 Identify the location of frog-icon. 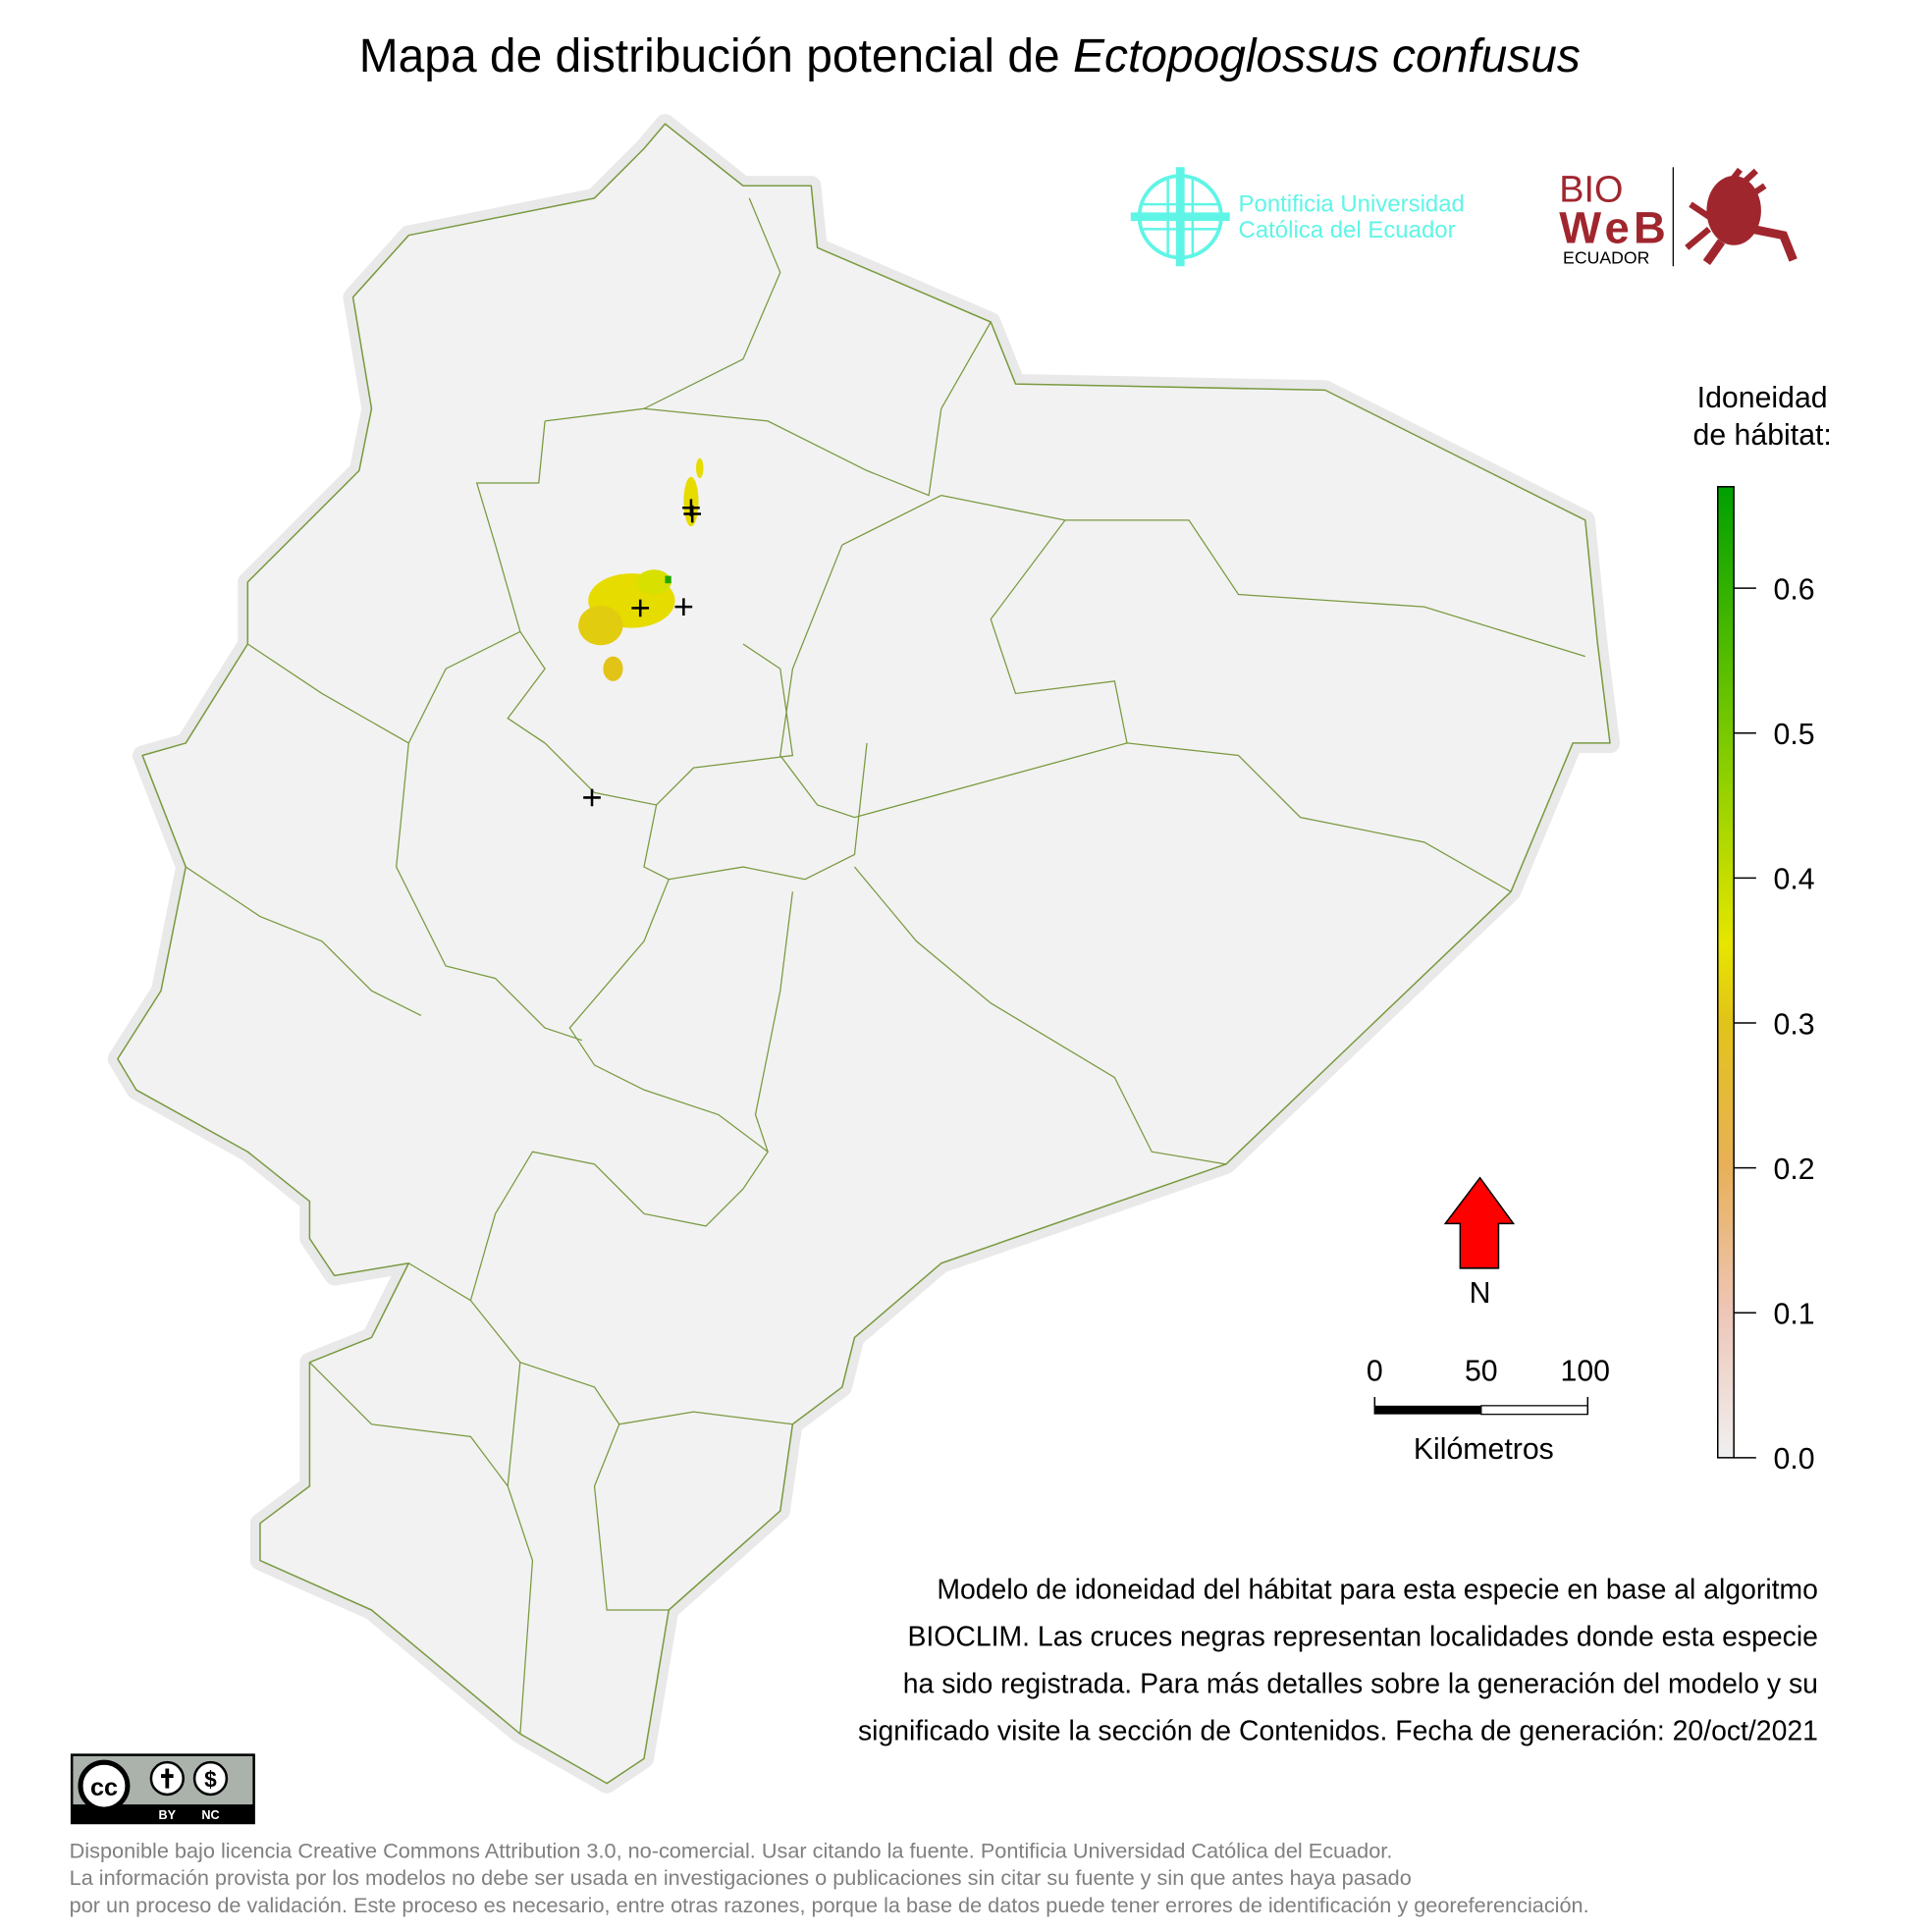
(1741, 216).